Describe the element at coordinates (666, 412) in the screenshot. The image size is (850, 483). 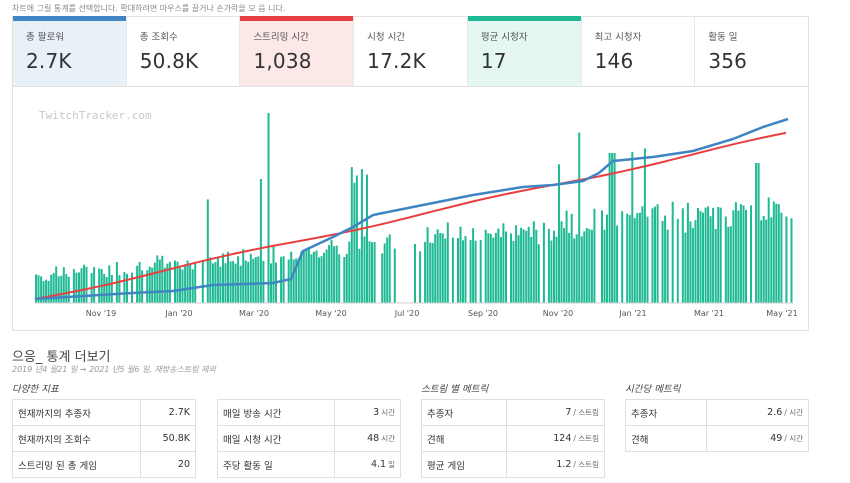
I see `metric-label: 추종자` at that location.